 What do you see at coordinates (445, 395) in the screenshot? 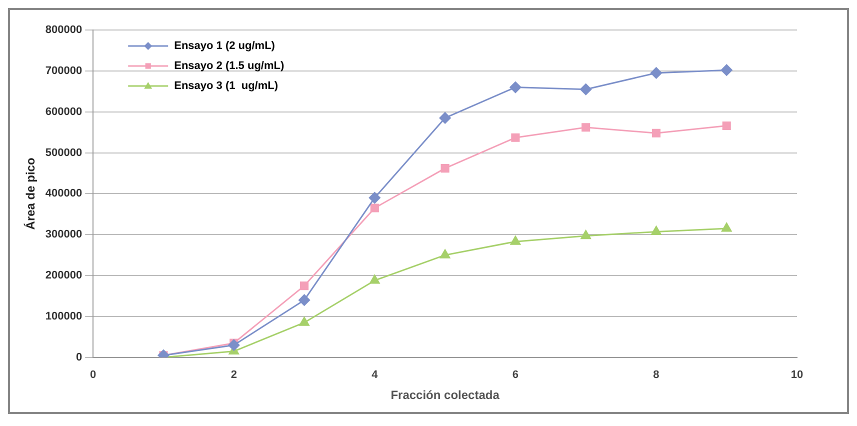
I see `x-axis-title: Fracción colectada` at bounding box center [445, 395].